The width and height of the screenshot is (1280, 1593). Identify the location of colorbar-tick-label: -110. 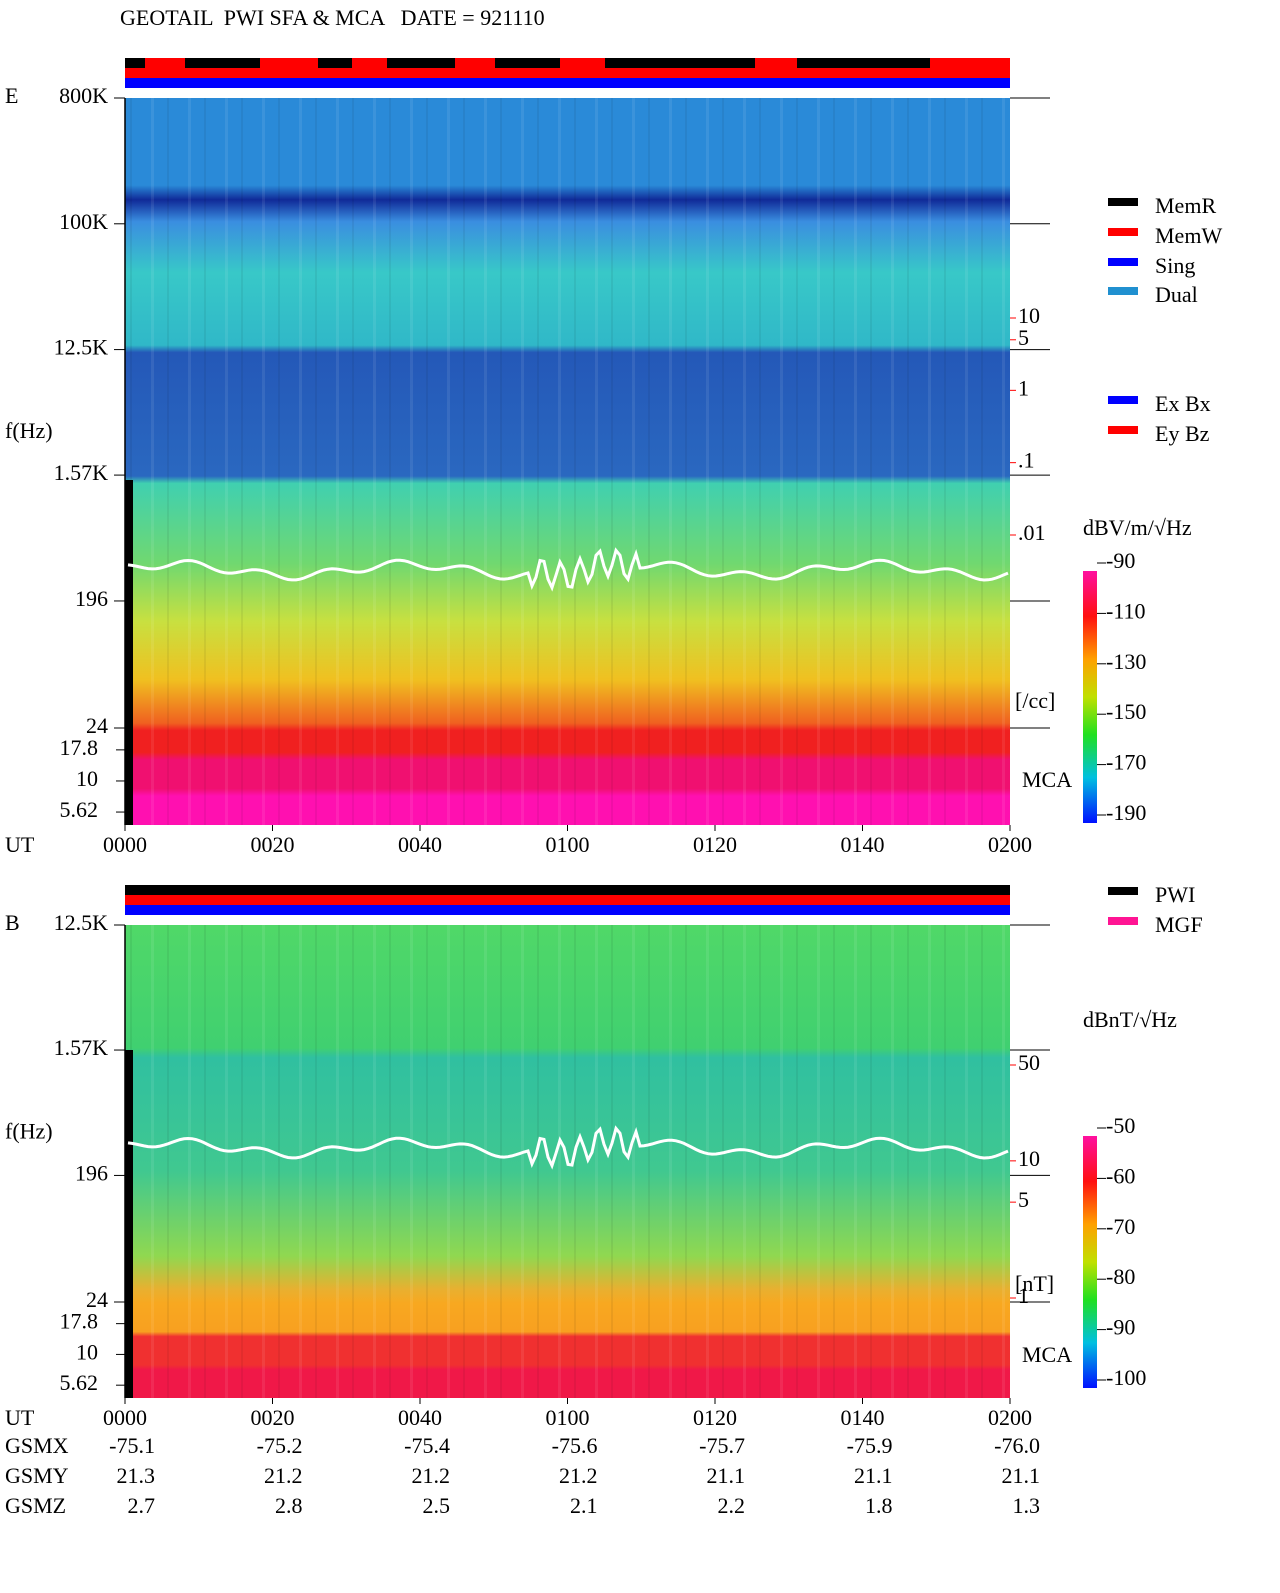
(1126, 610).